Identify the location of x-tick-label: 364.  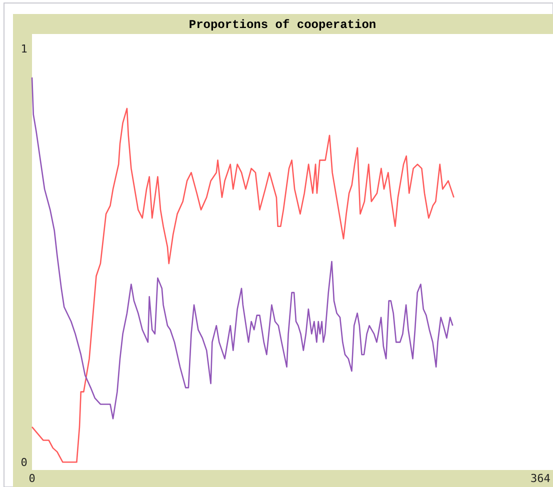
(540, 478).